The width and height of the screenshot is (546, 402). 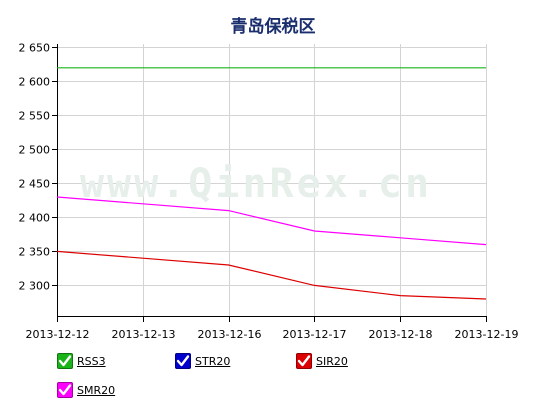 What do you see at coordinates (35, 82) in the screenshot?
I see `y-tick-label: 2 600` at bounding box center [35, 82].